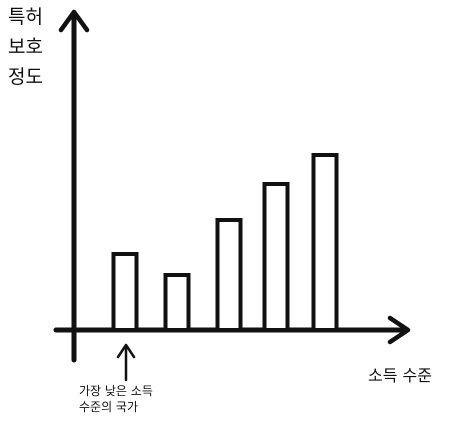  I want to click on x-axis-arrowhead, so click(399, 330).